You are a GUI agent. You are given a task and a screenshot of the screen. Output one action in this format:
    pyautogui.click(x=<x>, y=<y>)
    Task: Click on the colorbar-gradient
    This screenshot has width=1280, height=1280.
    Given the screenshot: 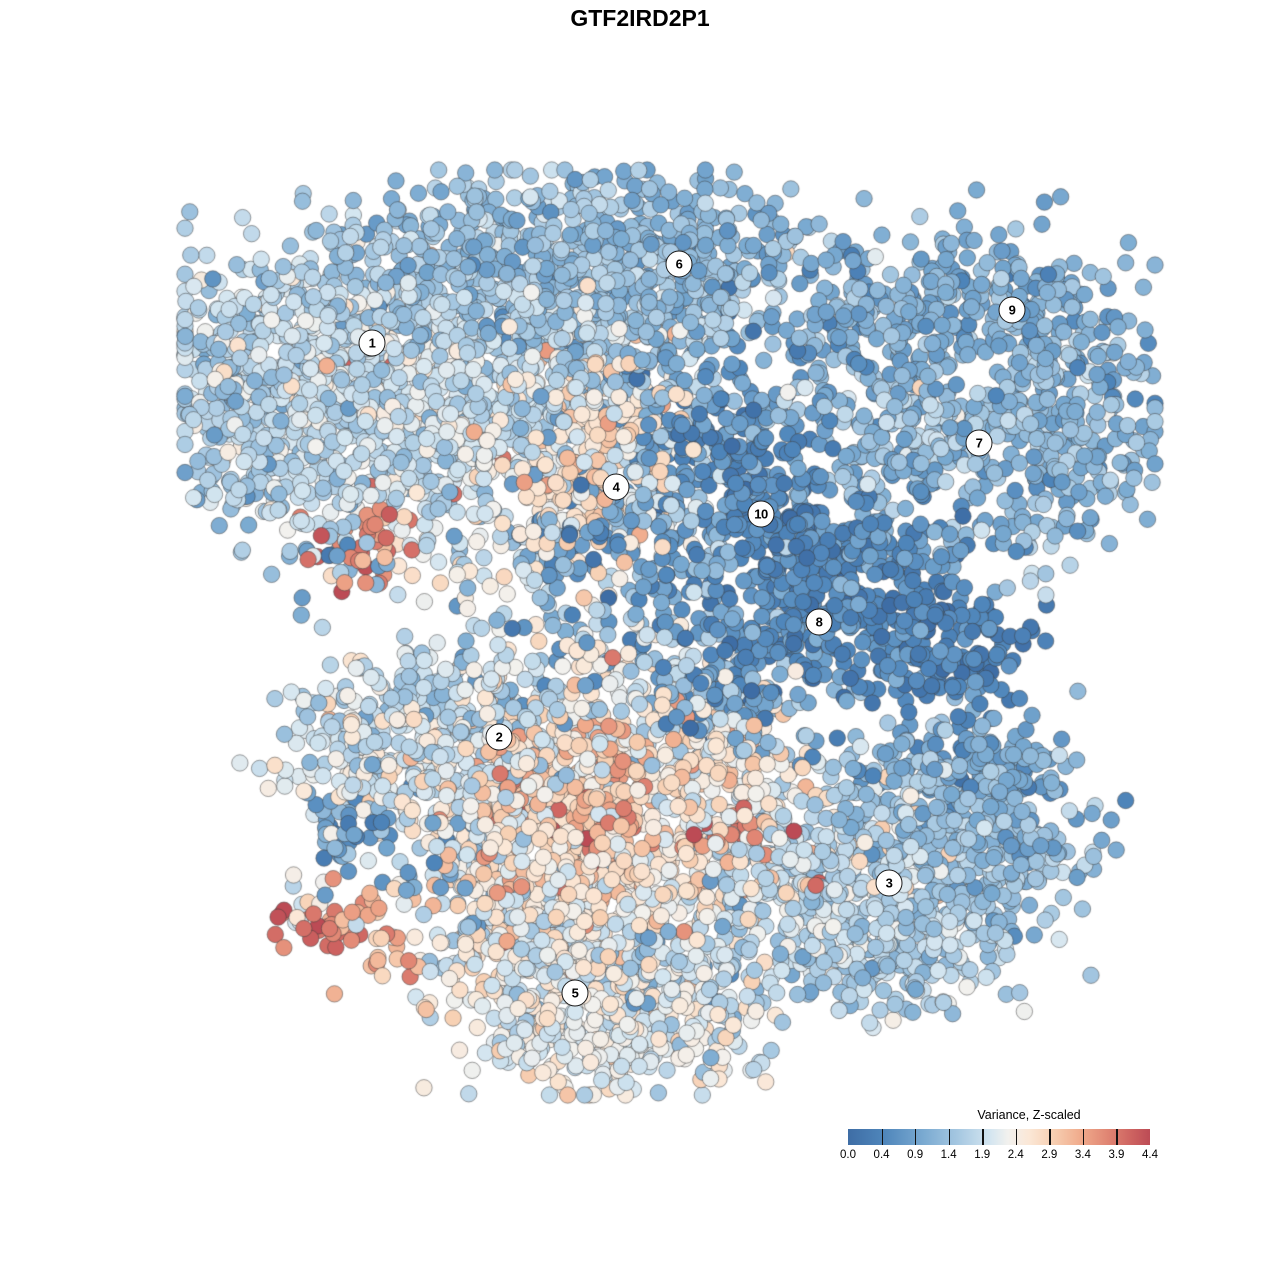 What is the action you would take?
    pyautogui.click(x=999, y=1137)
    